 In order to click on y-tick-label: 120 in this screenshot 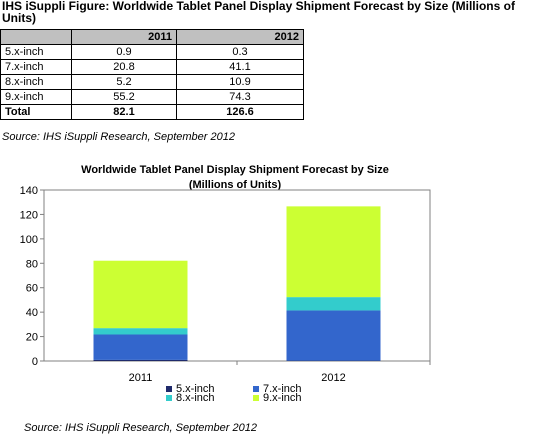, I will do `click(29, 215)`.